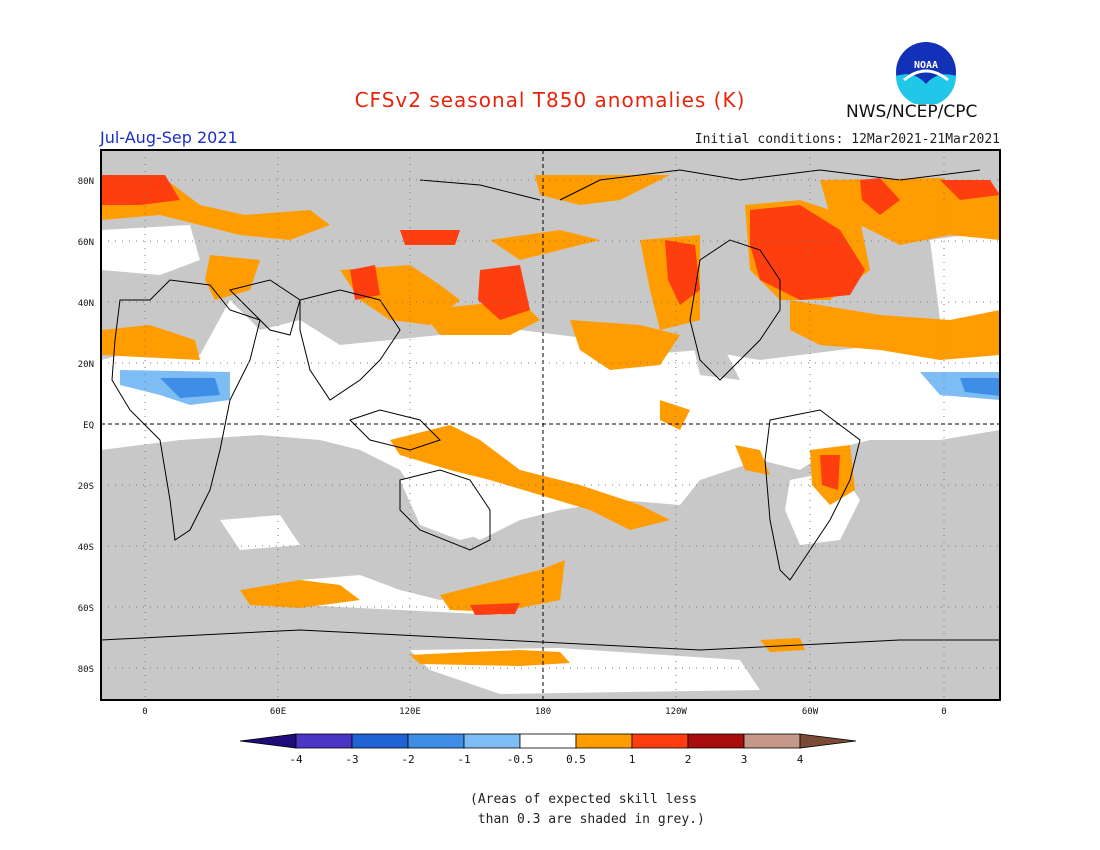 The image size is (1100, 850). I want to click on legend-labels: -4 -3 -2 -1 -0.5 0.5 1 2 3 4, so click(546, 759).